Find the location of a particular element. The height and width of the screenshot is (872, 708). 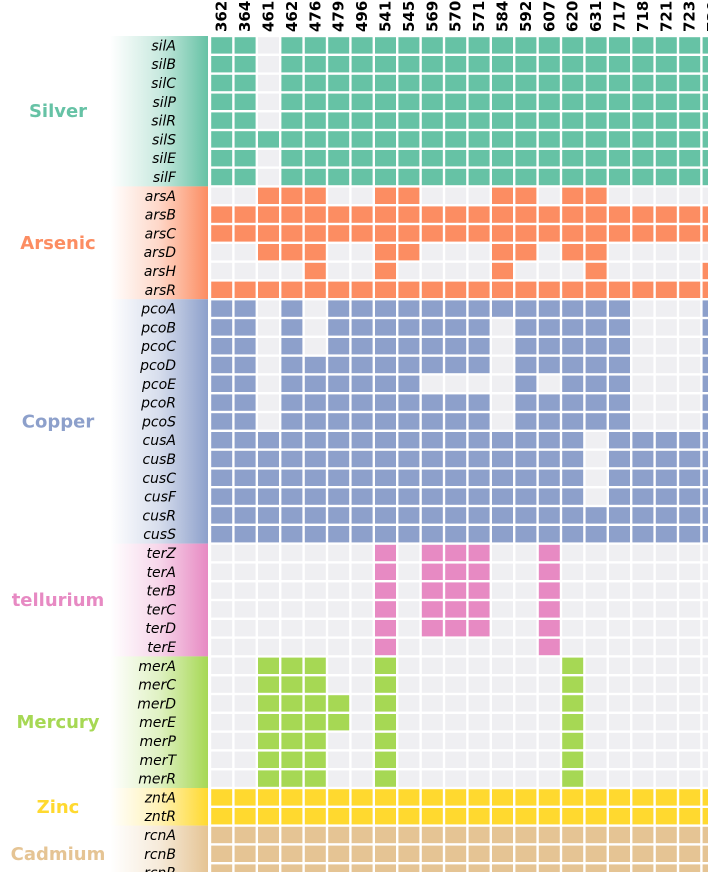

gene-label-cusS: cusS is located at coordinates (159, 535).